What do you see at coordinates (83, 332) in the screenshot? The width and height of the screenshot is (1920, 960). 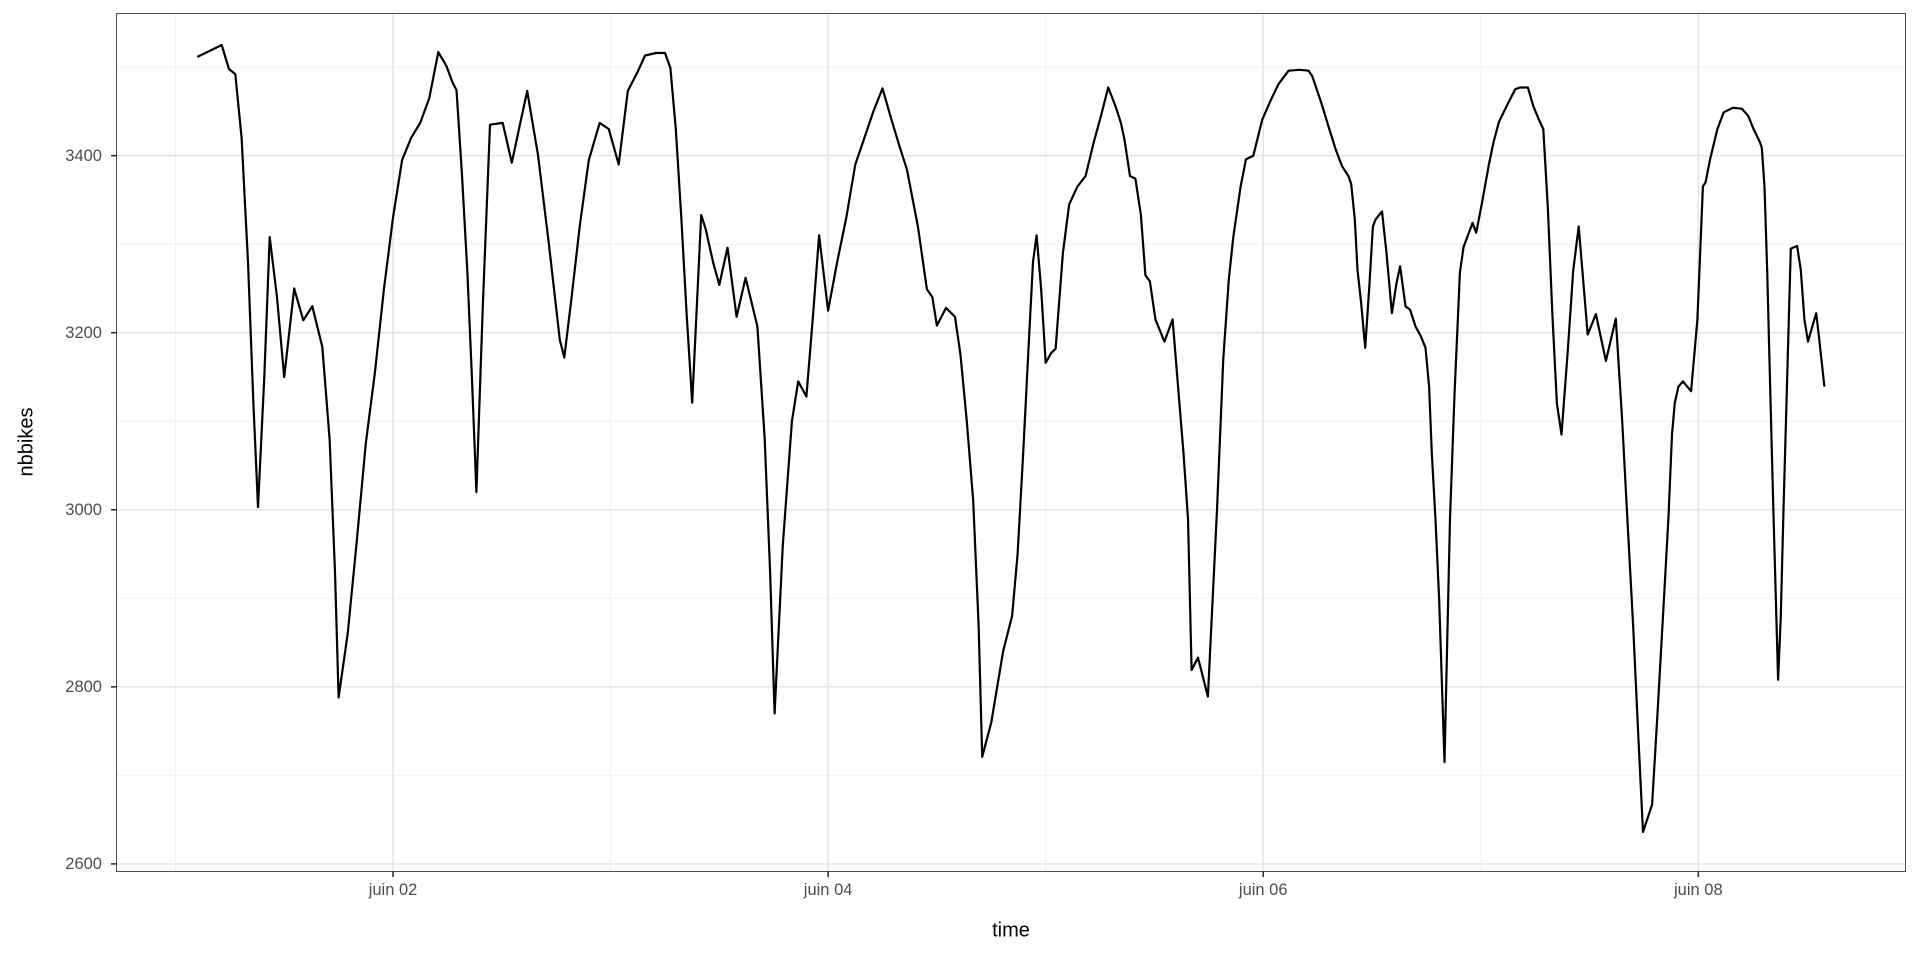 I see `y-tick-label: 3200` at bounding box center [83, 332].